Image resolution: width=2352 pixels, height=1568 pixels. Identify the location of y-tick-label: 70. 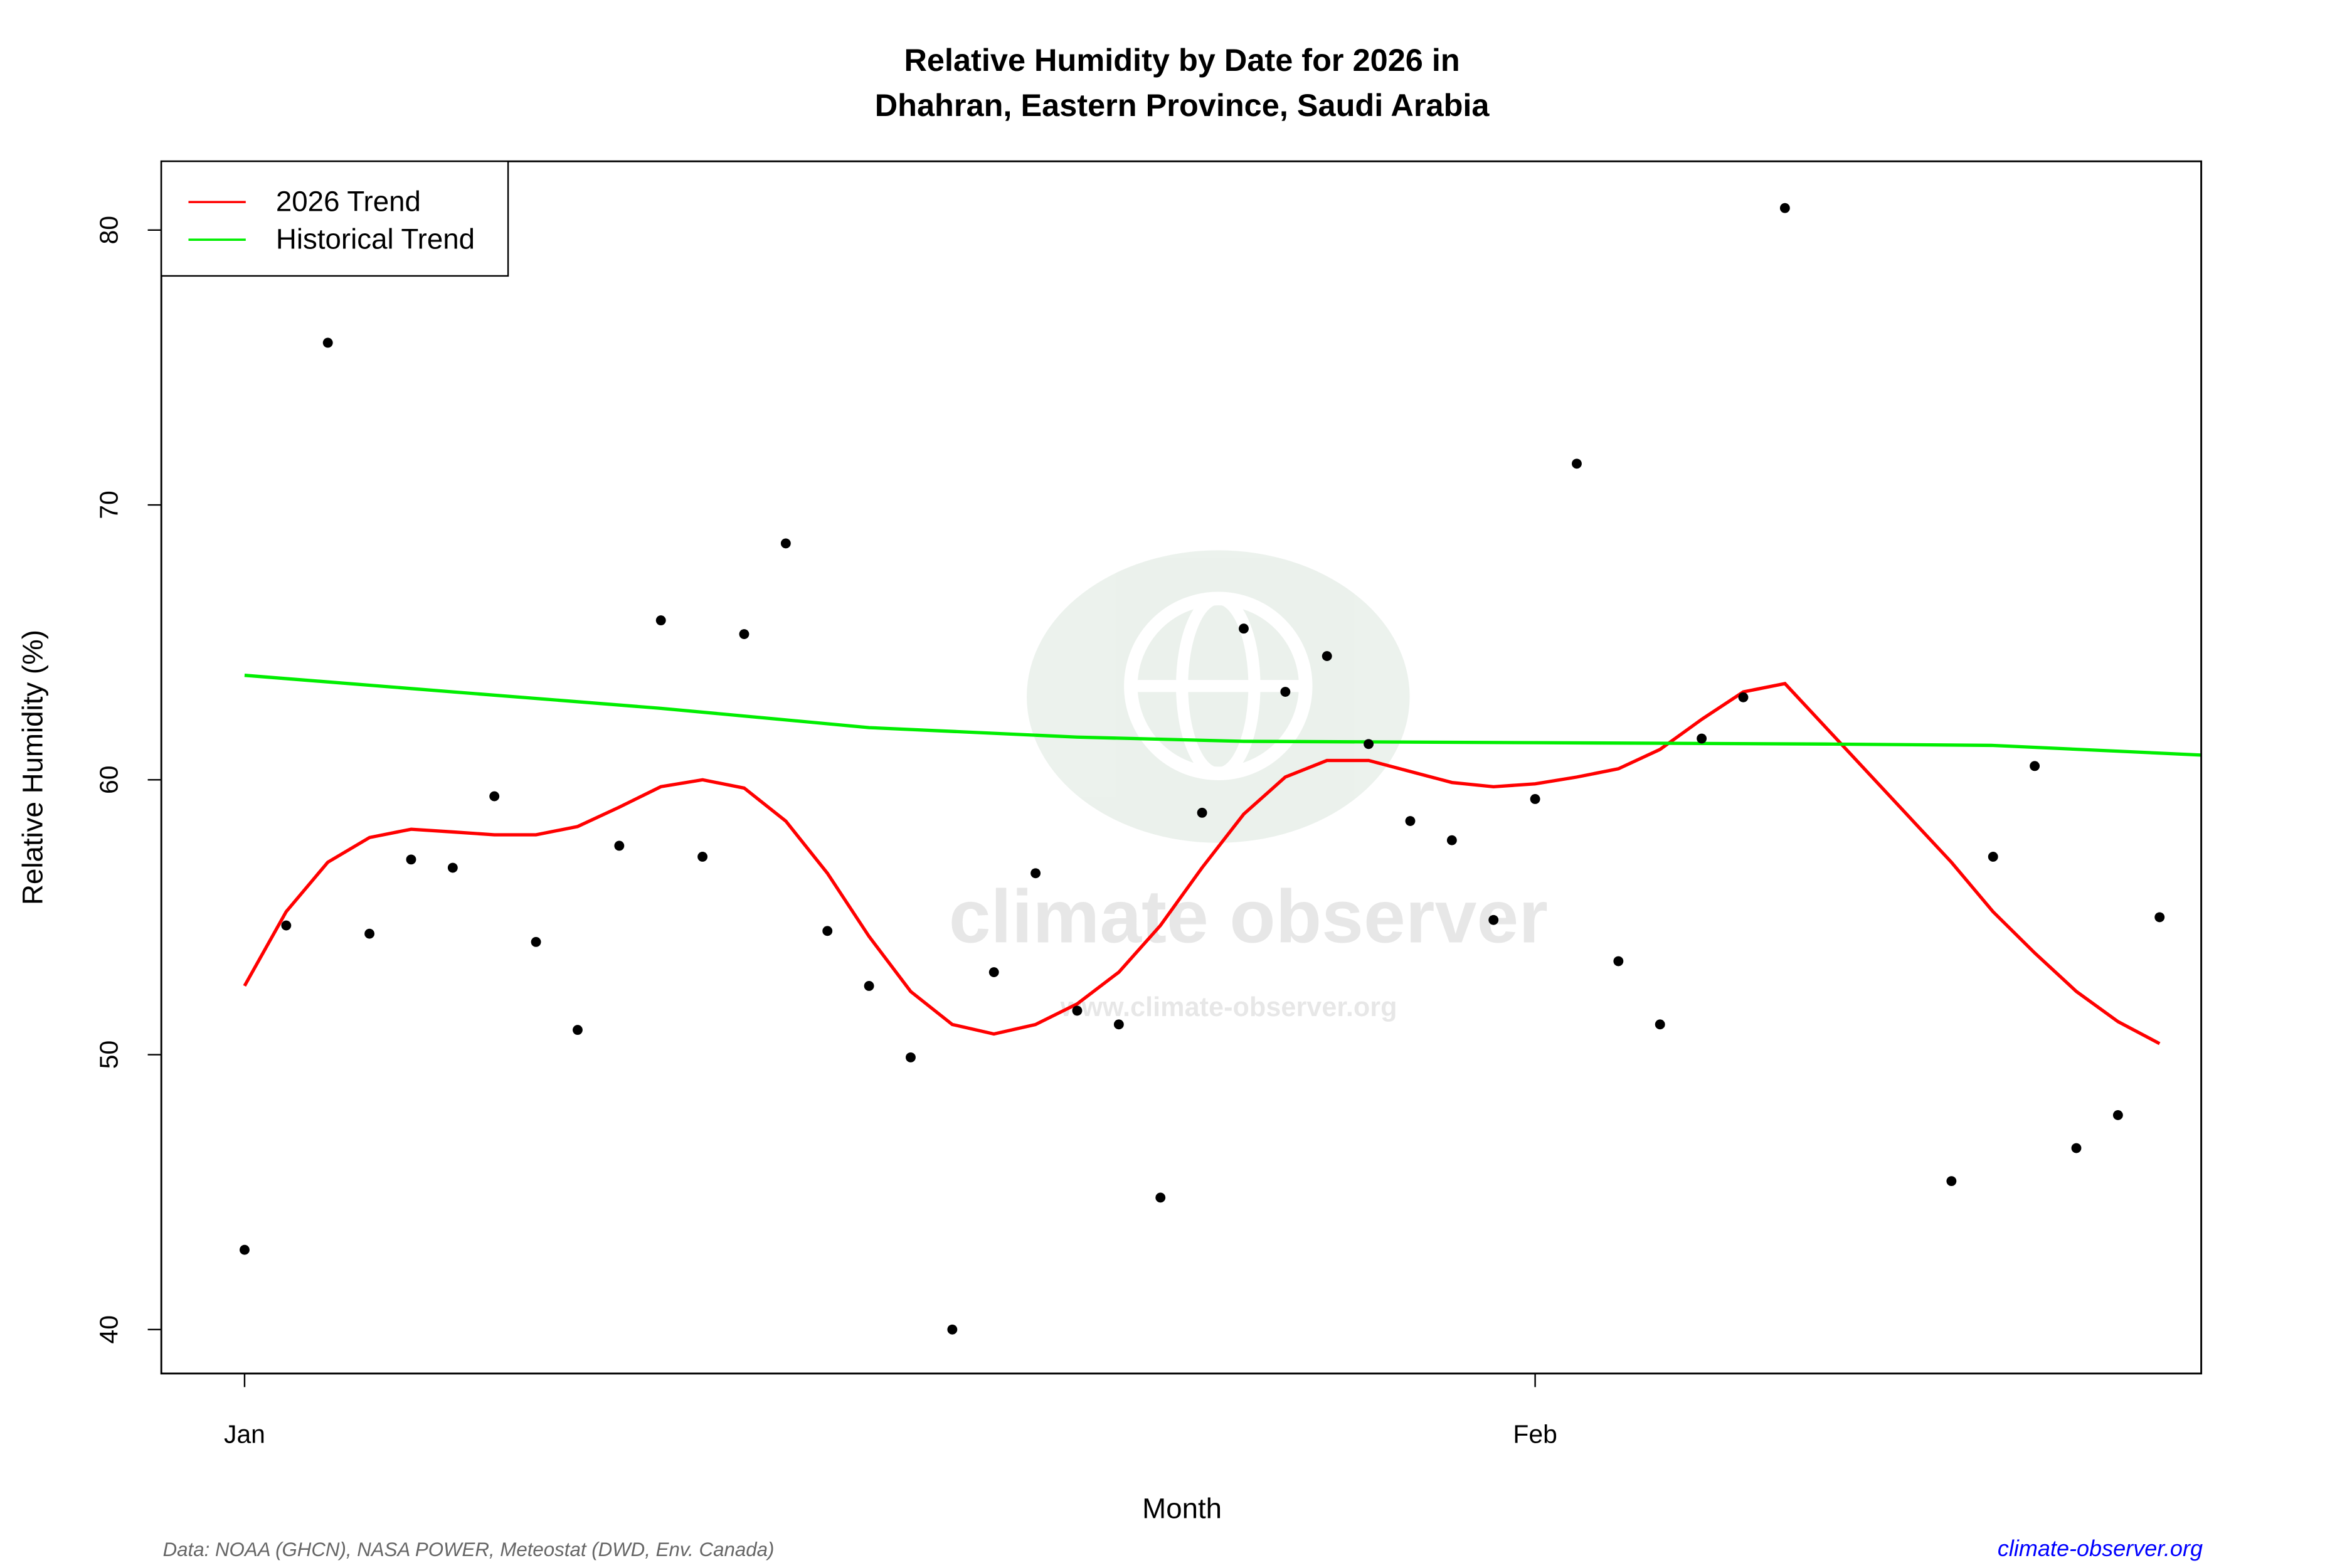
(109, 504).